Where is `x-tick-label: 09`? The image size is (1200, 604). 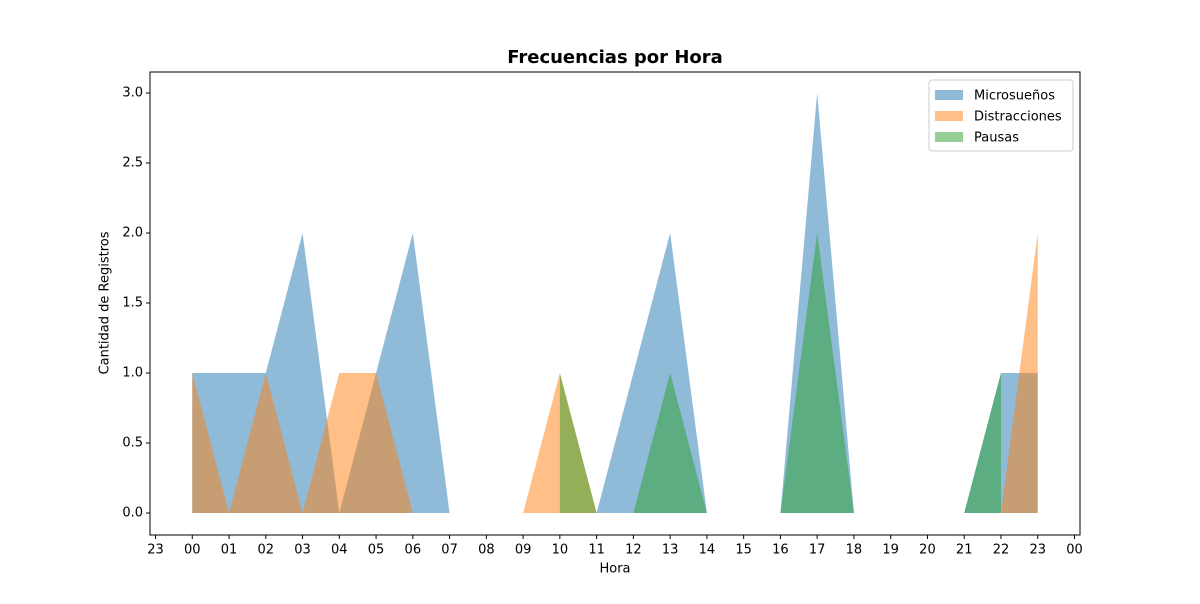 x-tick-label: 09 is located at coordinates (523, 550).